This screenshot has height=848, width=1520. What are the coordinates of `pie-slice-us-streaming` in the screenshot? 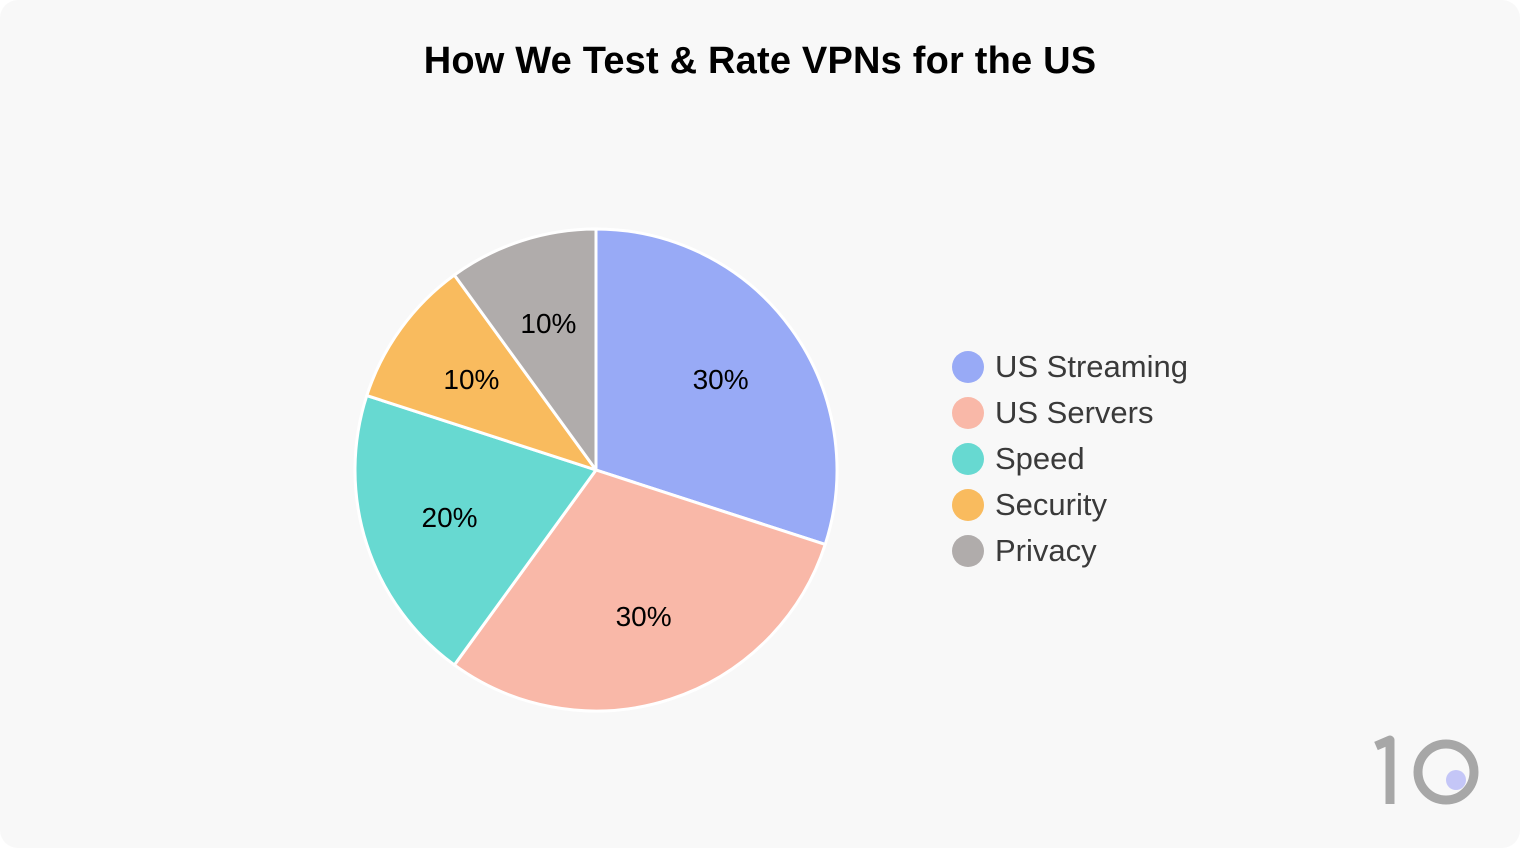 It's located at (716, 386).